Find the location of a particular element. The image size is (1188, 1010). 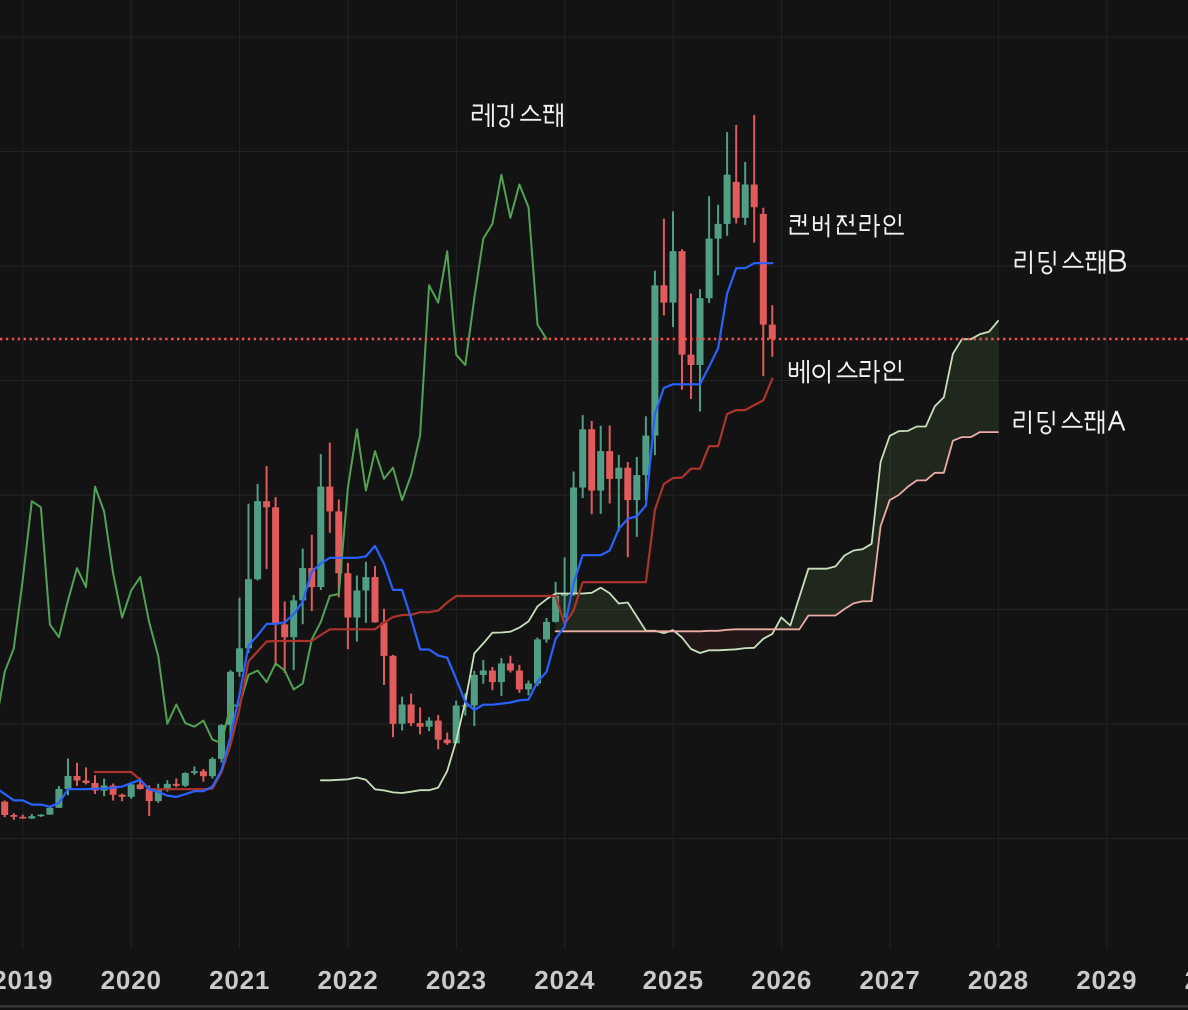

svg-text: 2026 is located at coordinates (781, 980).